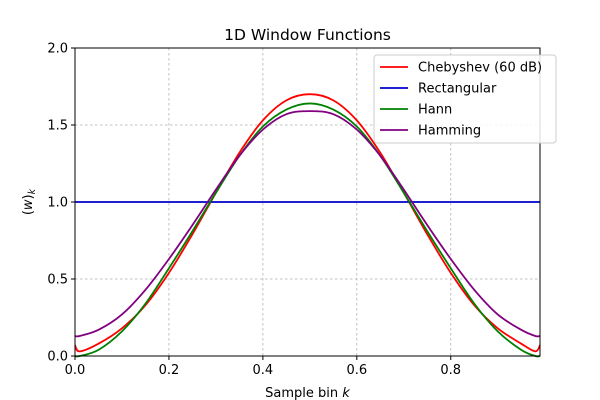 This screenshot has height=400, width=600. What do you see at coordinates (449, 131) in the screenshot?
I see `legend-label-hamming: Hamming` at bounding box center [449, 131].